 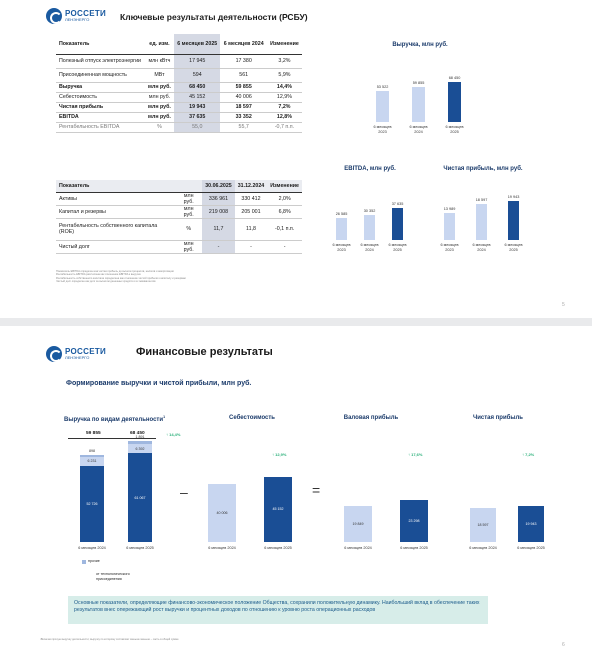 What do you see at coordinates (92, 451) in the screenshot?
I see `segment-value-label: 898` at bounding box center [92, 451].